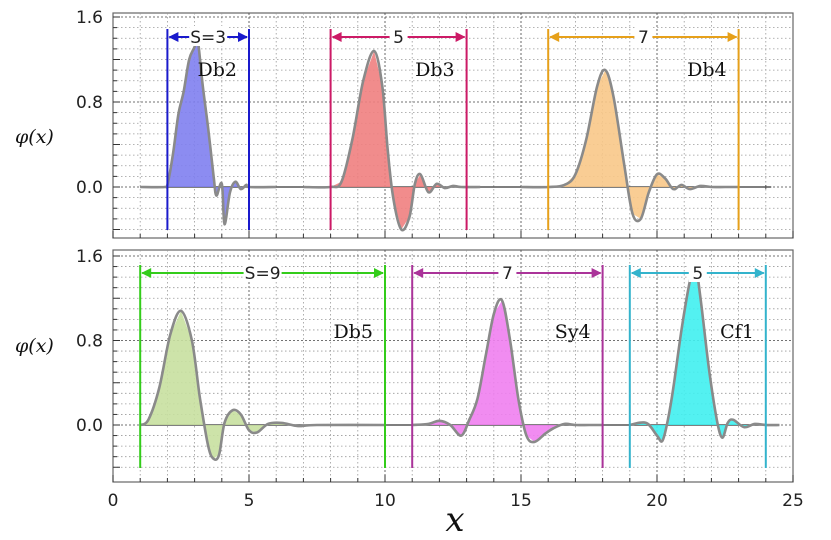 This screenshot has width=831, height=540. What do you see at coordinates (737, 332) in the screenshot?
I see `wavelet-name-label: Cf1` at bounding box center [737, 332].